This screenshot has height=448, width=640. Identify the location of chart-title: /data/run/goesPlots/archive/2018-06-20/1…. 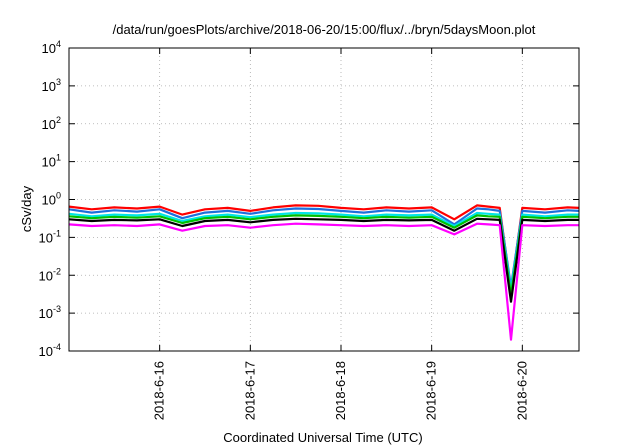
(324, 29).